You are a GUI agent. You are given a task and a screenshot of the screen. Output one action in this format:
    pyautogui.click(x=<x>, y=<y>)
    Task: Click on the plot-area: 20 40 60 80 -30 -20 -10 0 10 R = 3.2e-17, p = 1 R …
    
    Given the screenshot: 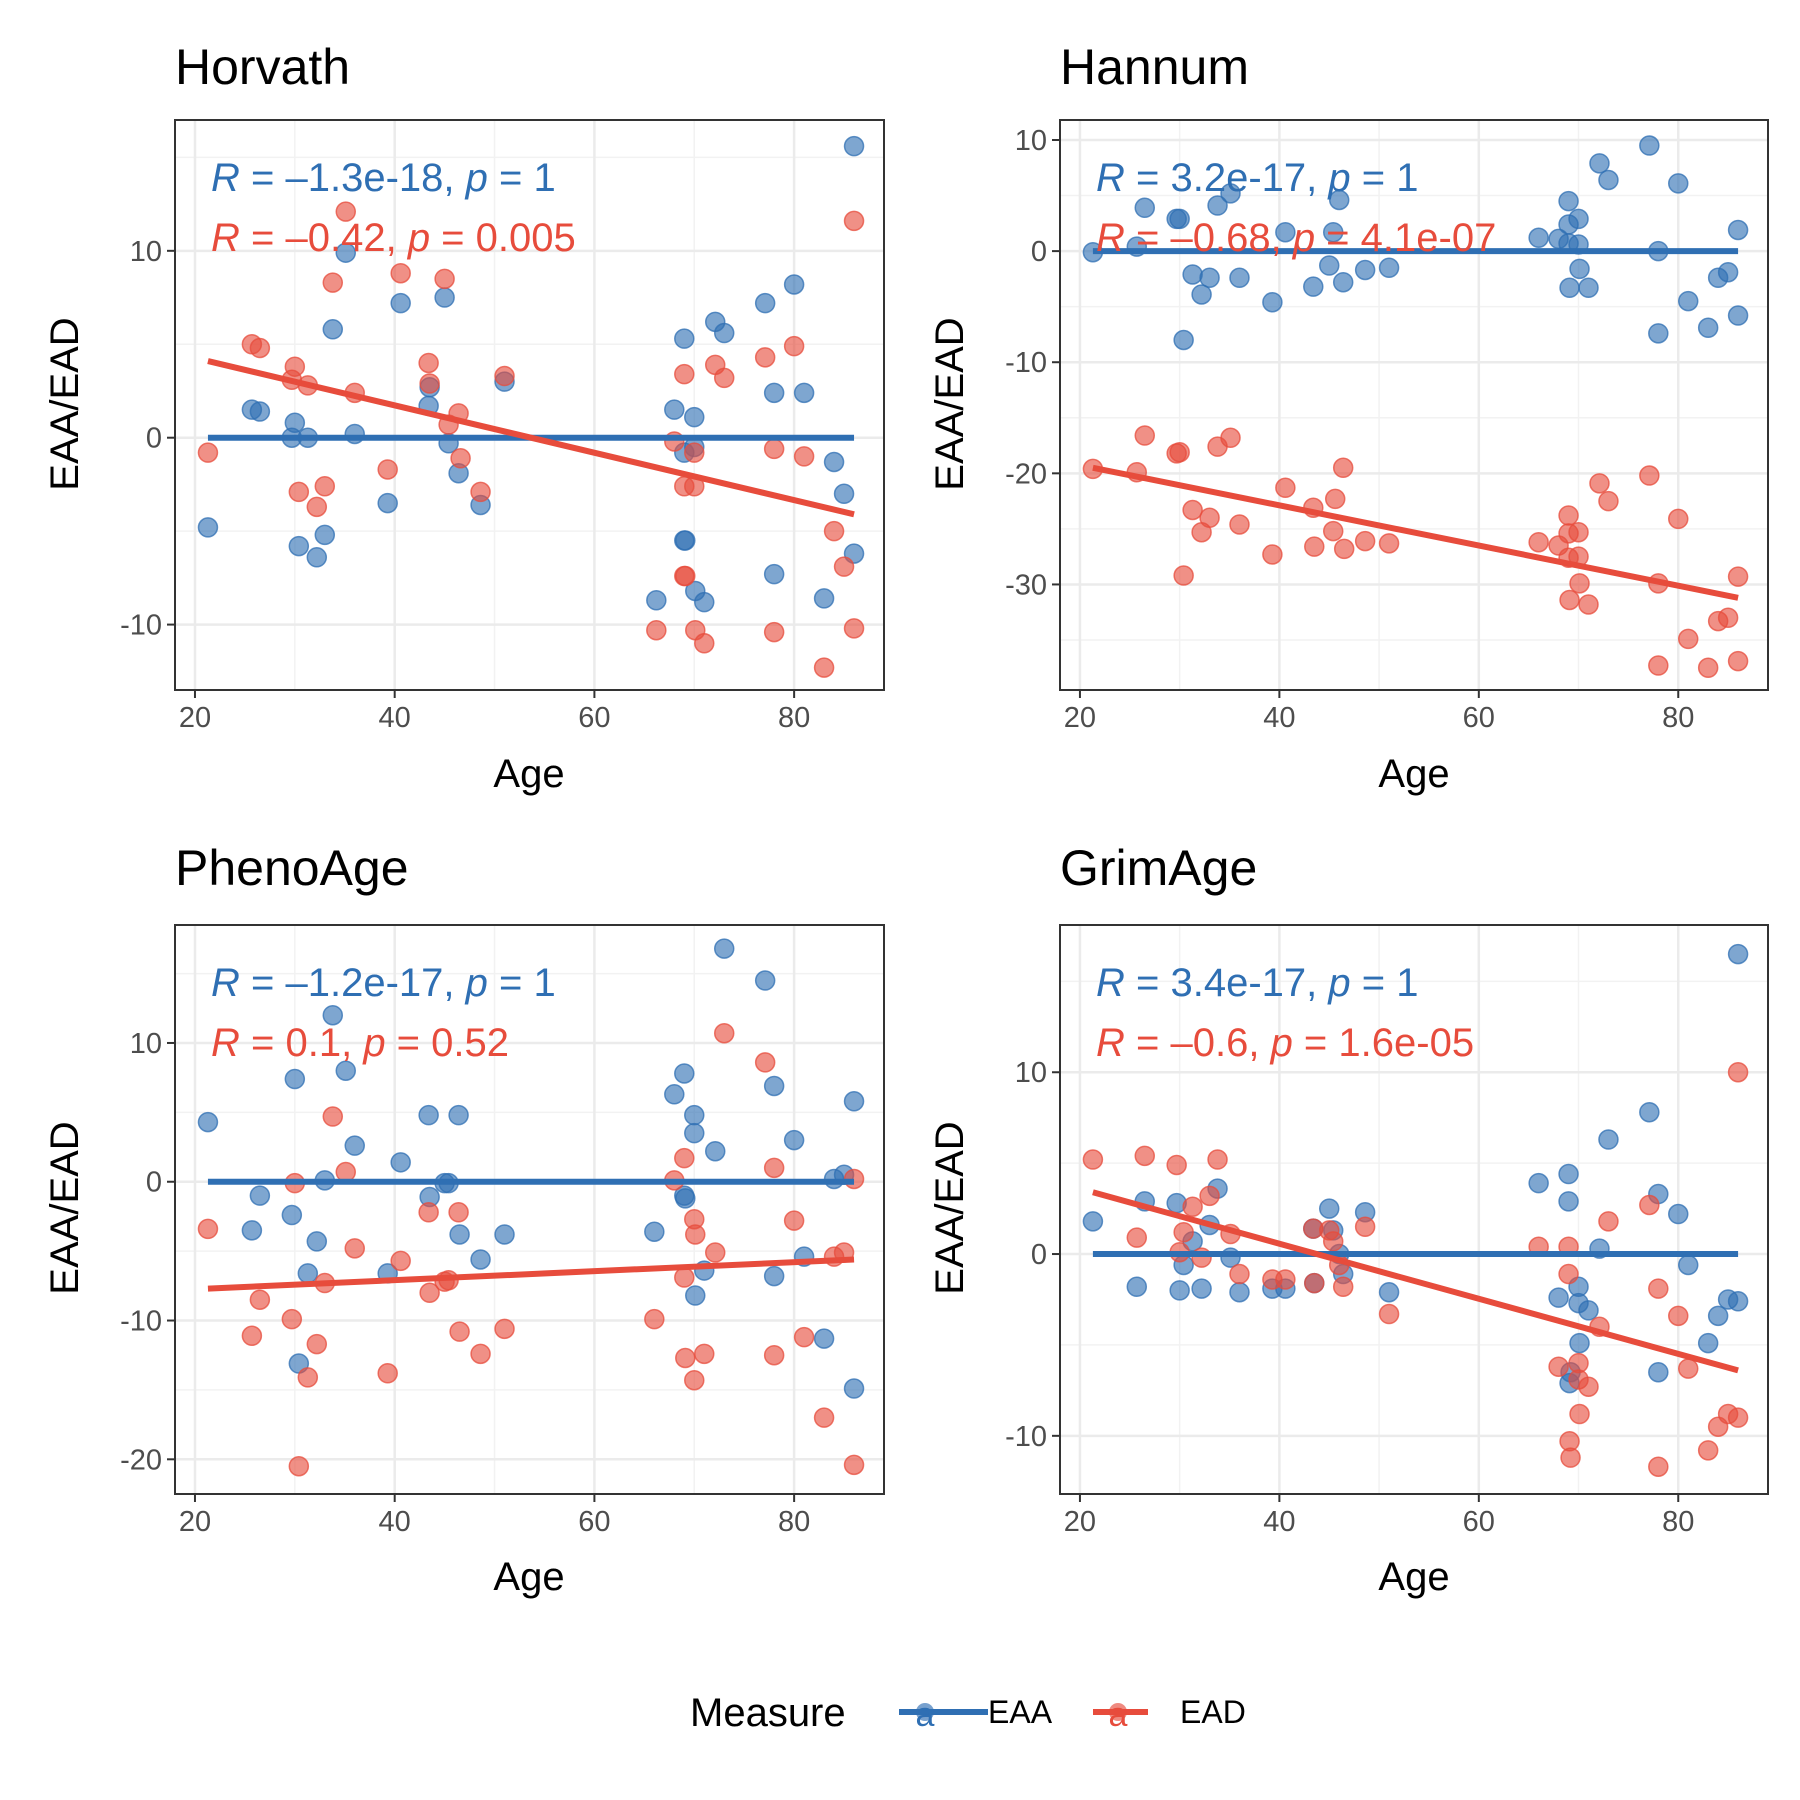 What is the action you would take?
    pyautogui.click(x=1387, y=426)
    